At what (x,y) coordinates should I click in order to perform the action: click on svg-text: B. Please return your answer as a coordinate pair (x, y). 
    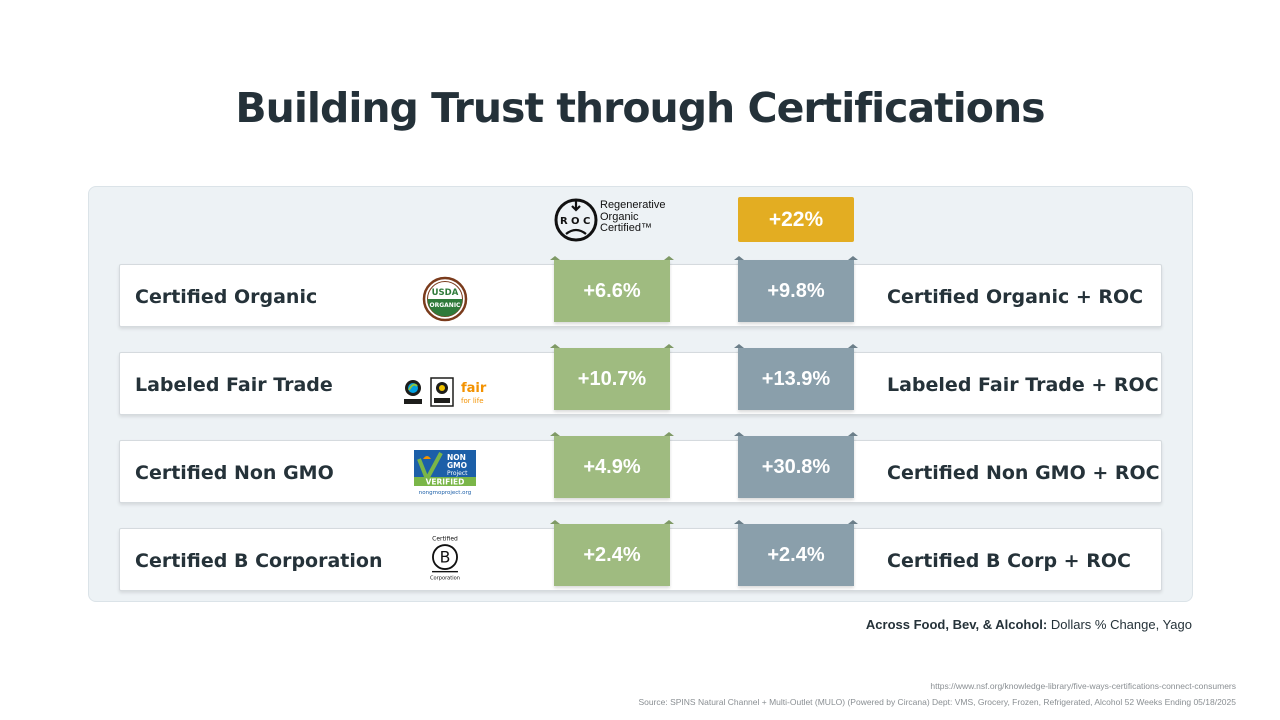
    Looking at the image, I should click on (445, 557).